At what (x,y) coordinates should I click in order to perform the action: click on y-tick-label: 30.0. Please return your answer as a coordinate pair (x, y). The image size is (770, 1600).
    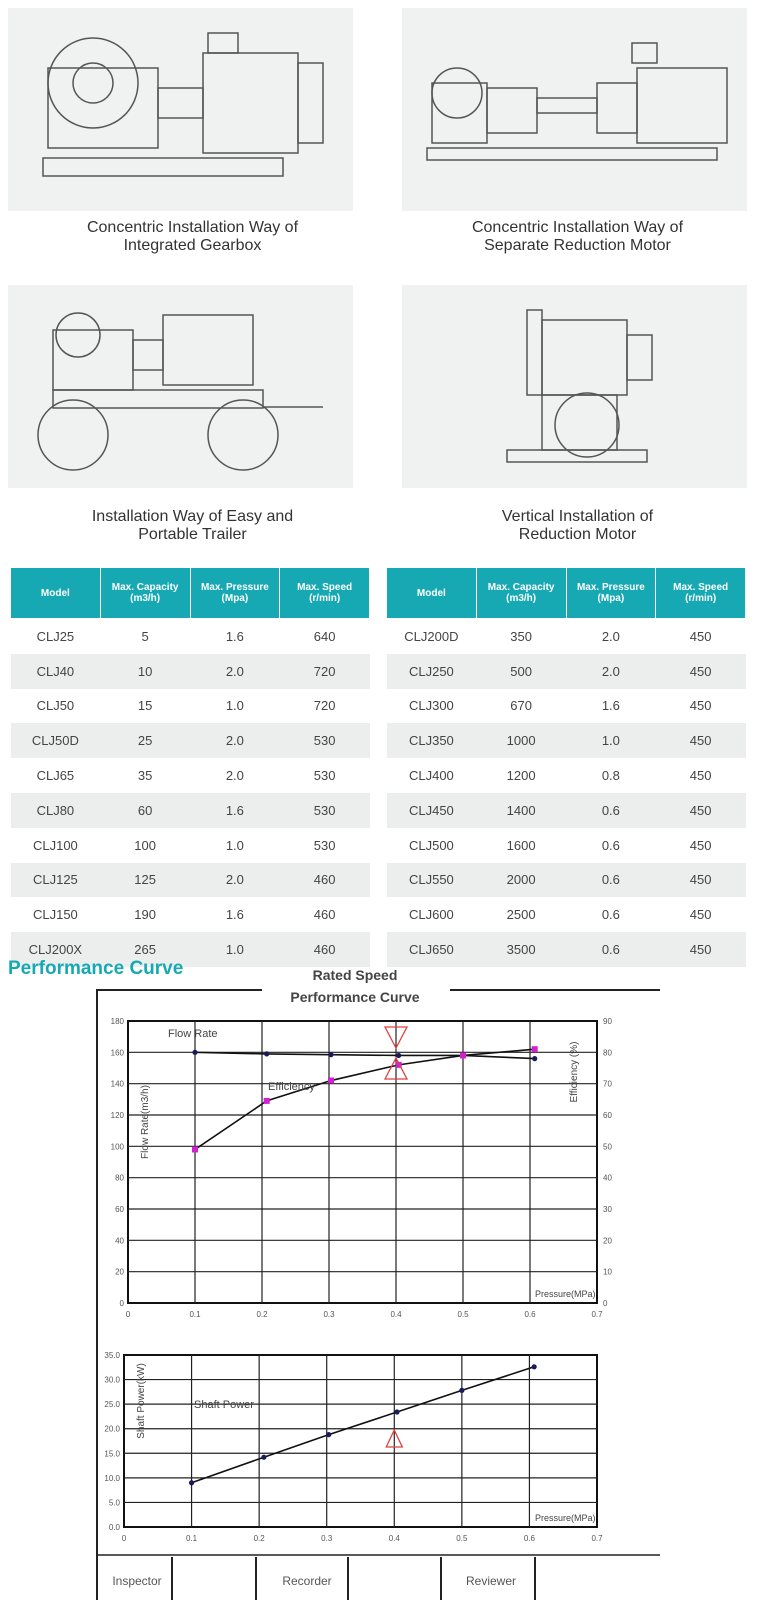
    Looking at the image, I should click on (112, 1380).